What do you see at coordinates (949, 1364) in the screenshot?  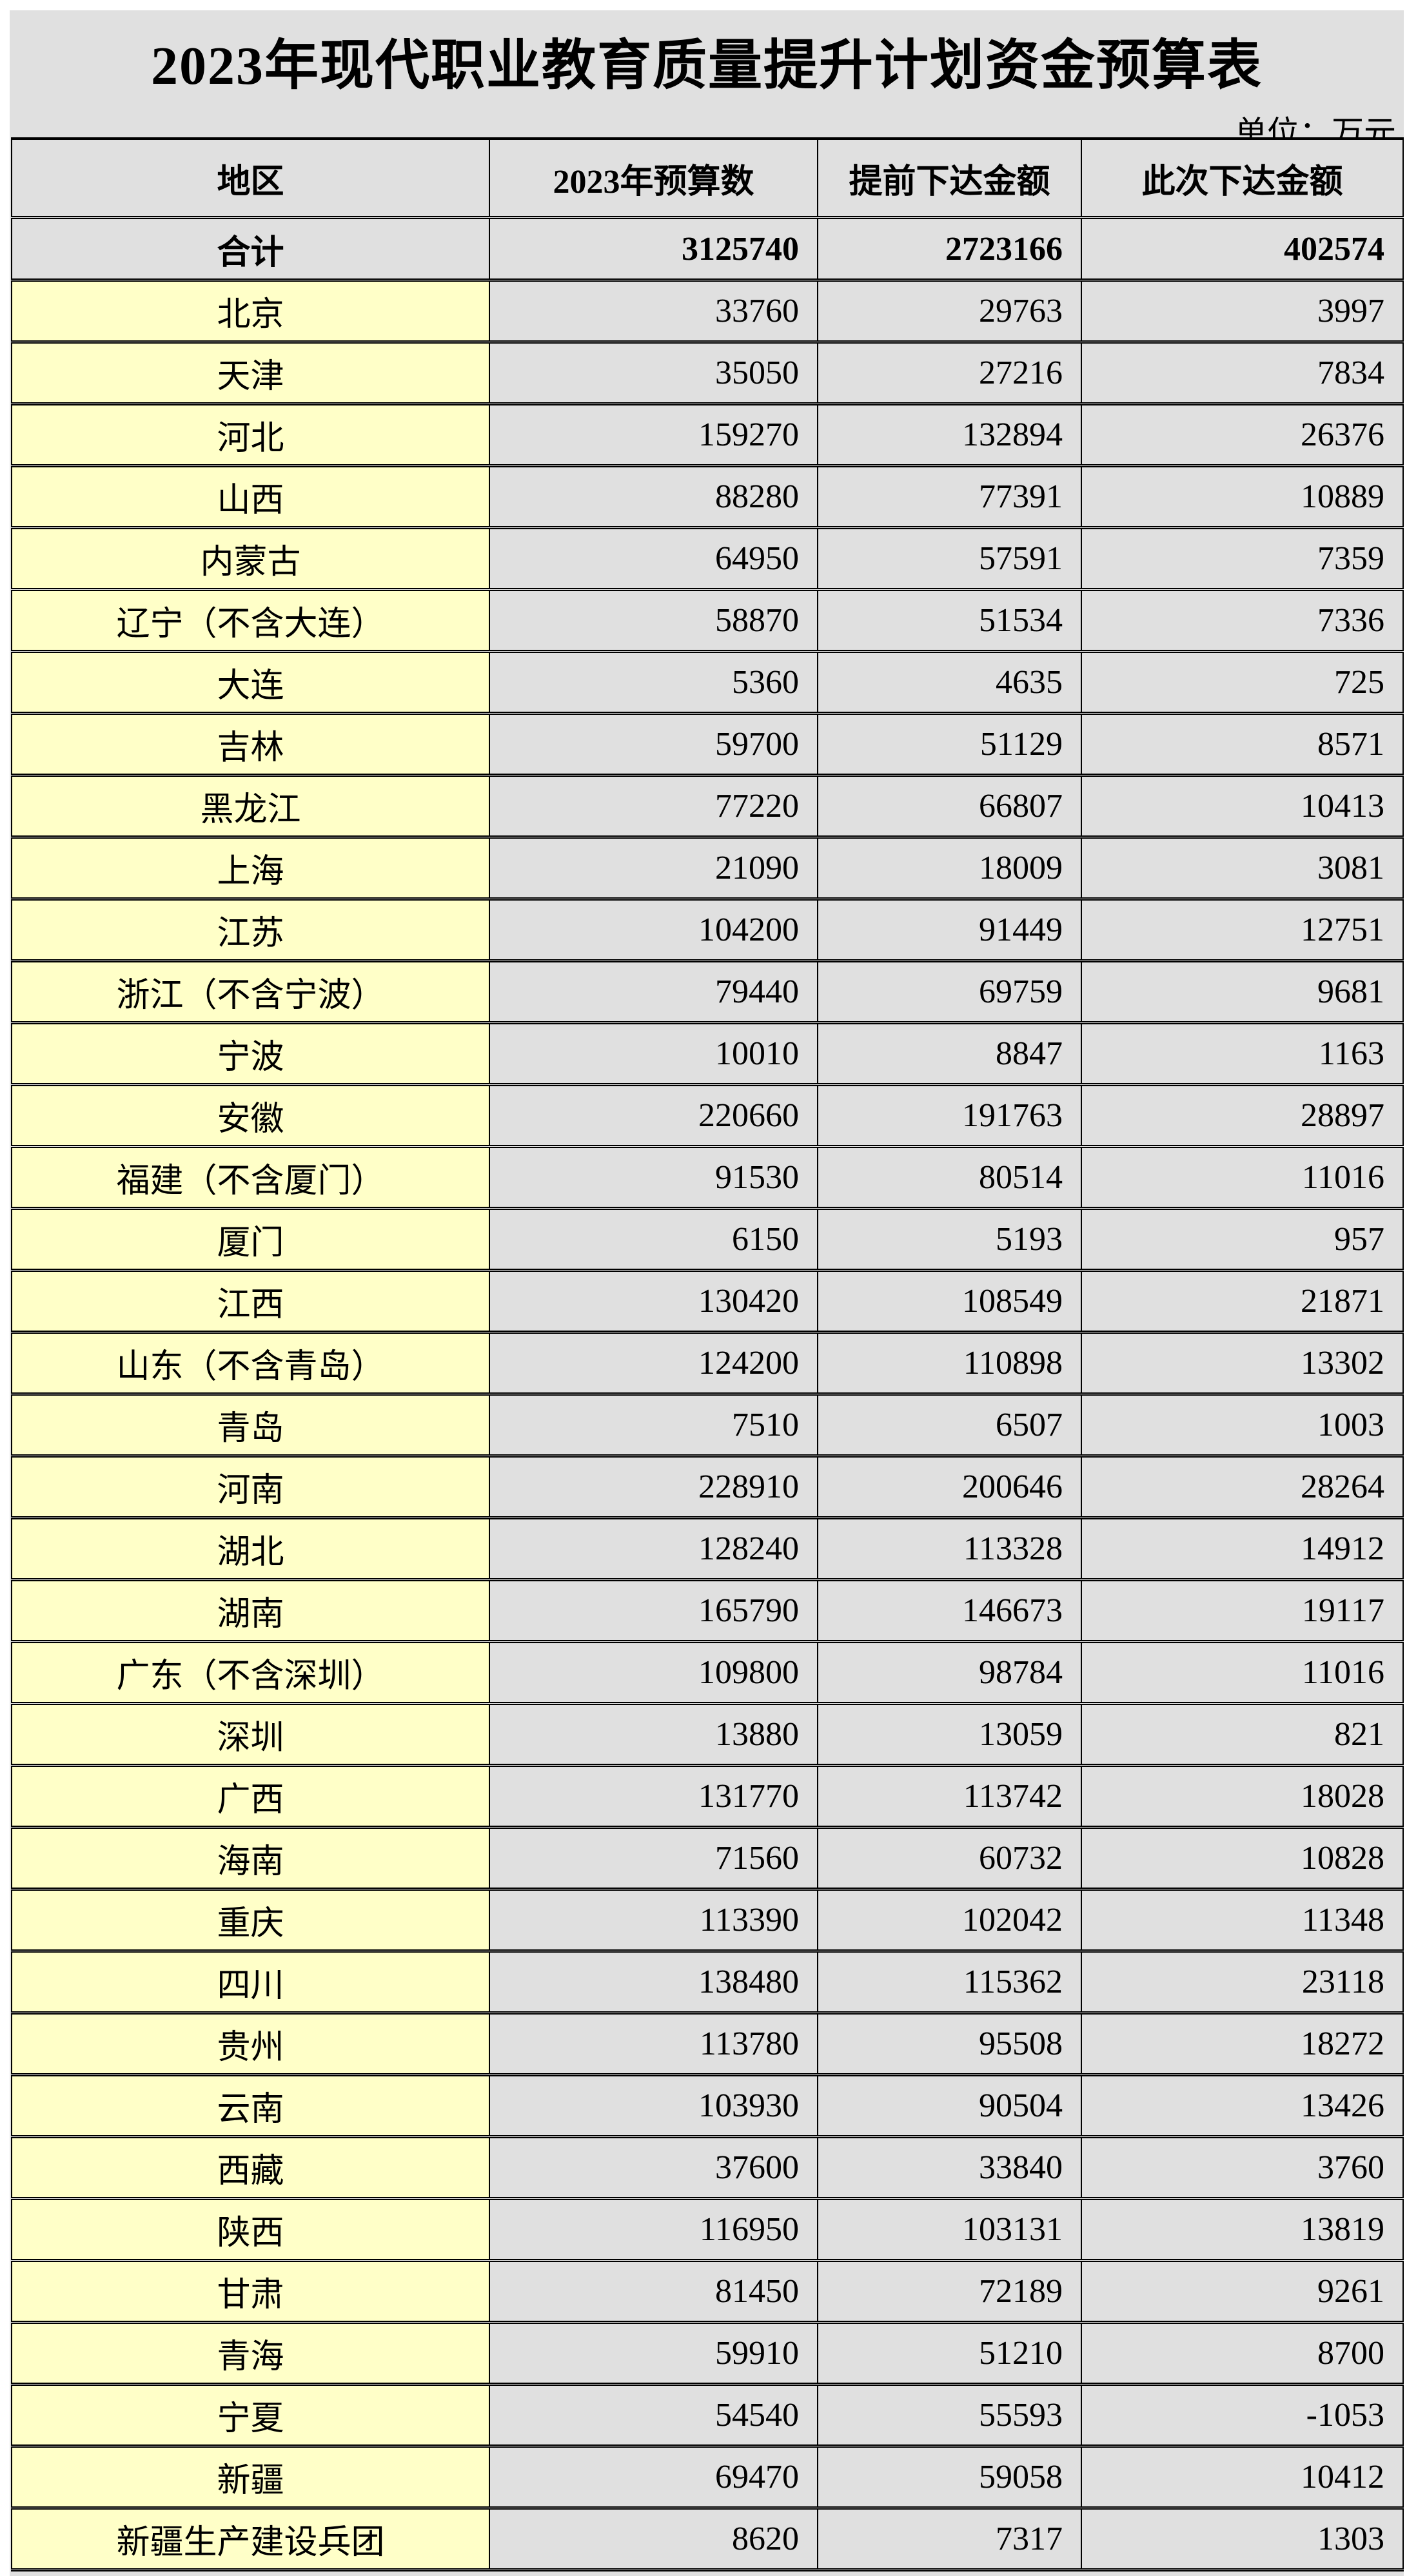 I see `advance-cell: 110898` at bounding box center [949, 1364].